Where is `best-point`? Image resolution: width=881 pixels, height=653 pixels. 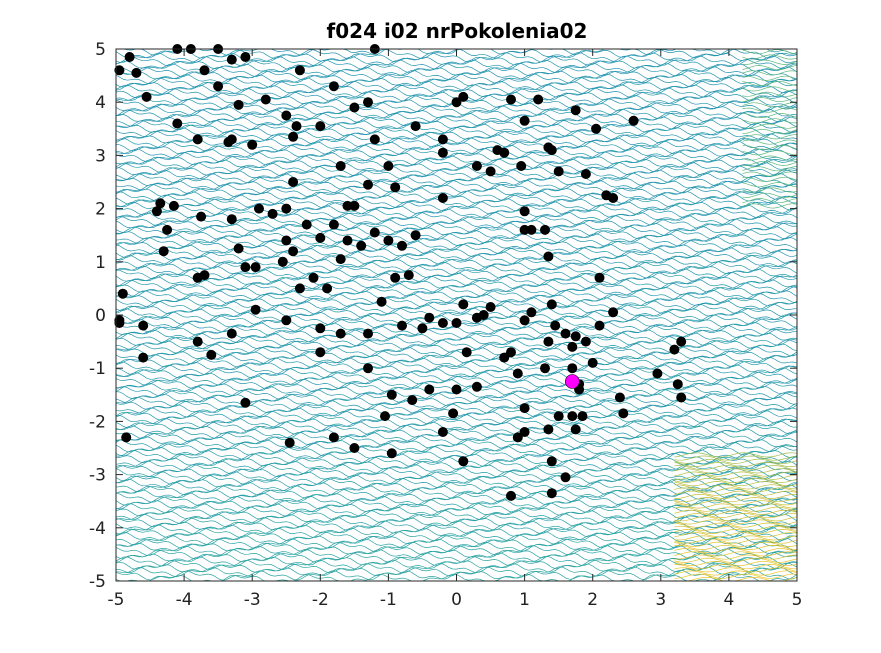
best-point is located at coordinates (572, 381).